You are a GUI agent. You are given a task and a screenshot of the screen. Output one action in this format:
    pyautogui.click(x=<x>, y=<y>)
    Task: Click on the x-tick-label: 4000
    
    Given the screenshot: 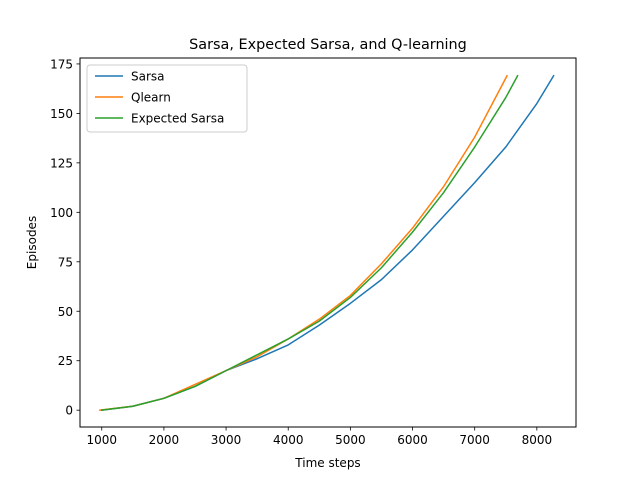 What is the action you would take?
    pyautogui.click(x=288, y=440)
    